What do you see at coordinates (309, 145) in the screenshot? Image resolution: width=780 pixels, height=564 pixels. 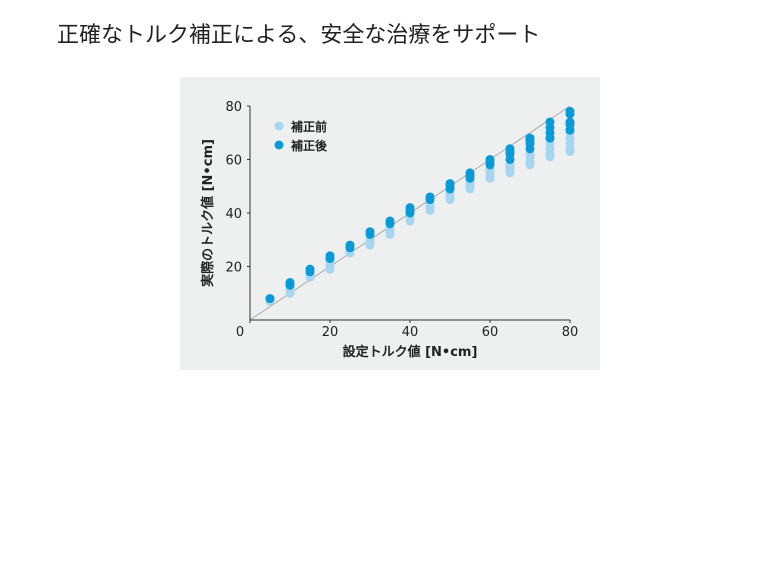 I see `legend-label: 補正後` at bounding box center [309, 145].